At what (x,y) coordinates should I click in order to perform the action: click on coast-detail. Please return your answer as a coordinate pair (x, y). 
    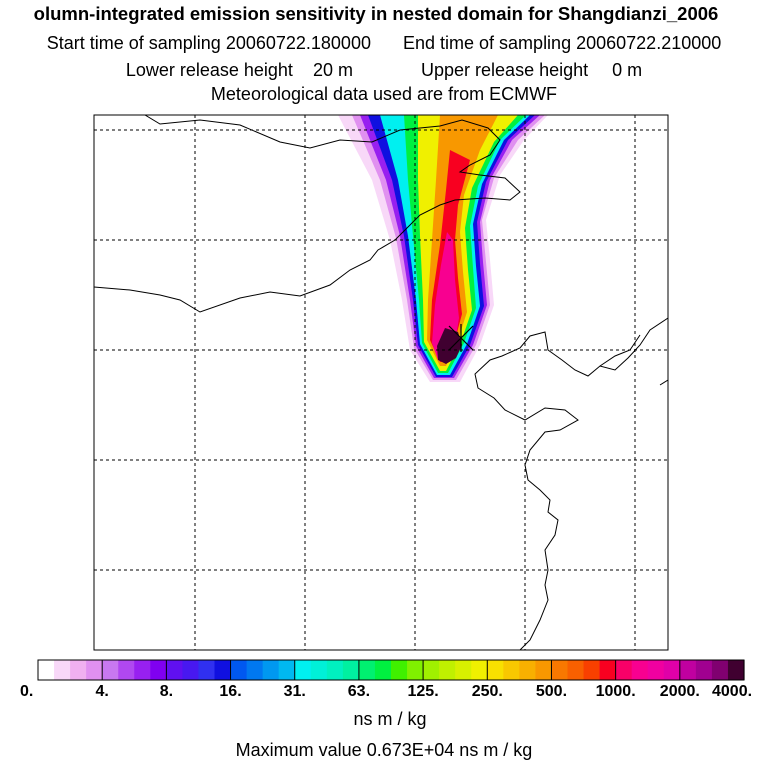
    Looking at the image, I should click on (620, 350).